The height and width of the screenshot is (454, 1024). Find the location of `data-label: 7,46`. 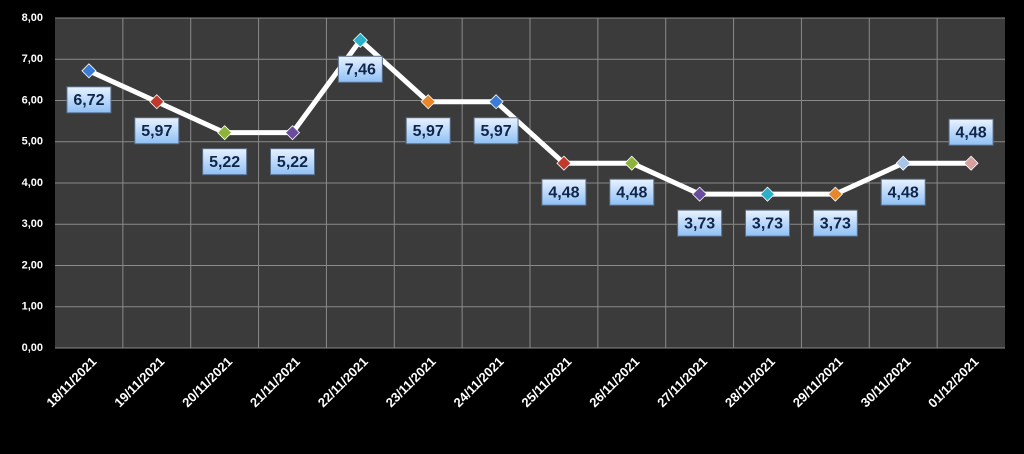

data-label: 7,46 is located at coordinates (360, 69).